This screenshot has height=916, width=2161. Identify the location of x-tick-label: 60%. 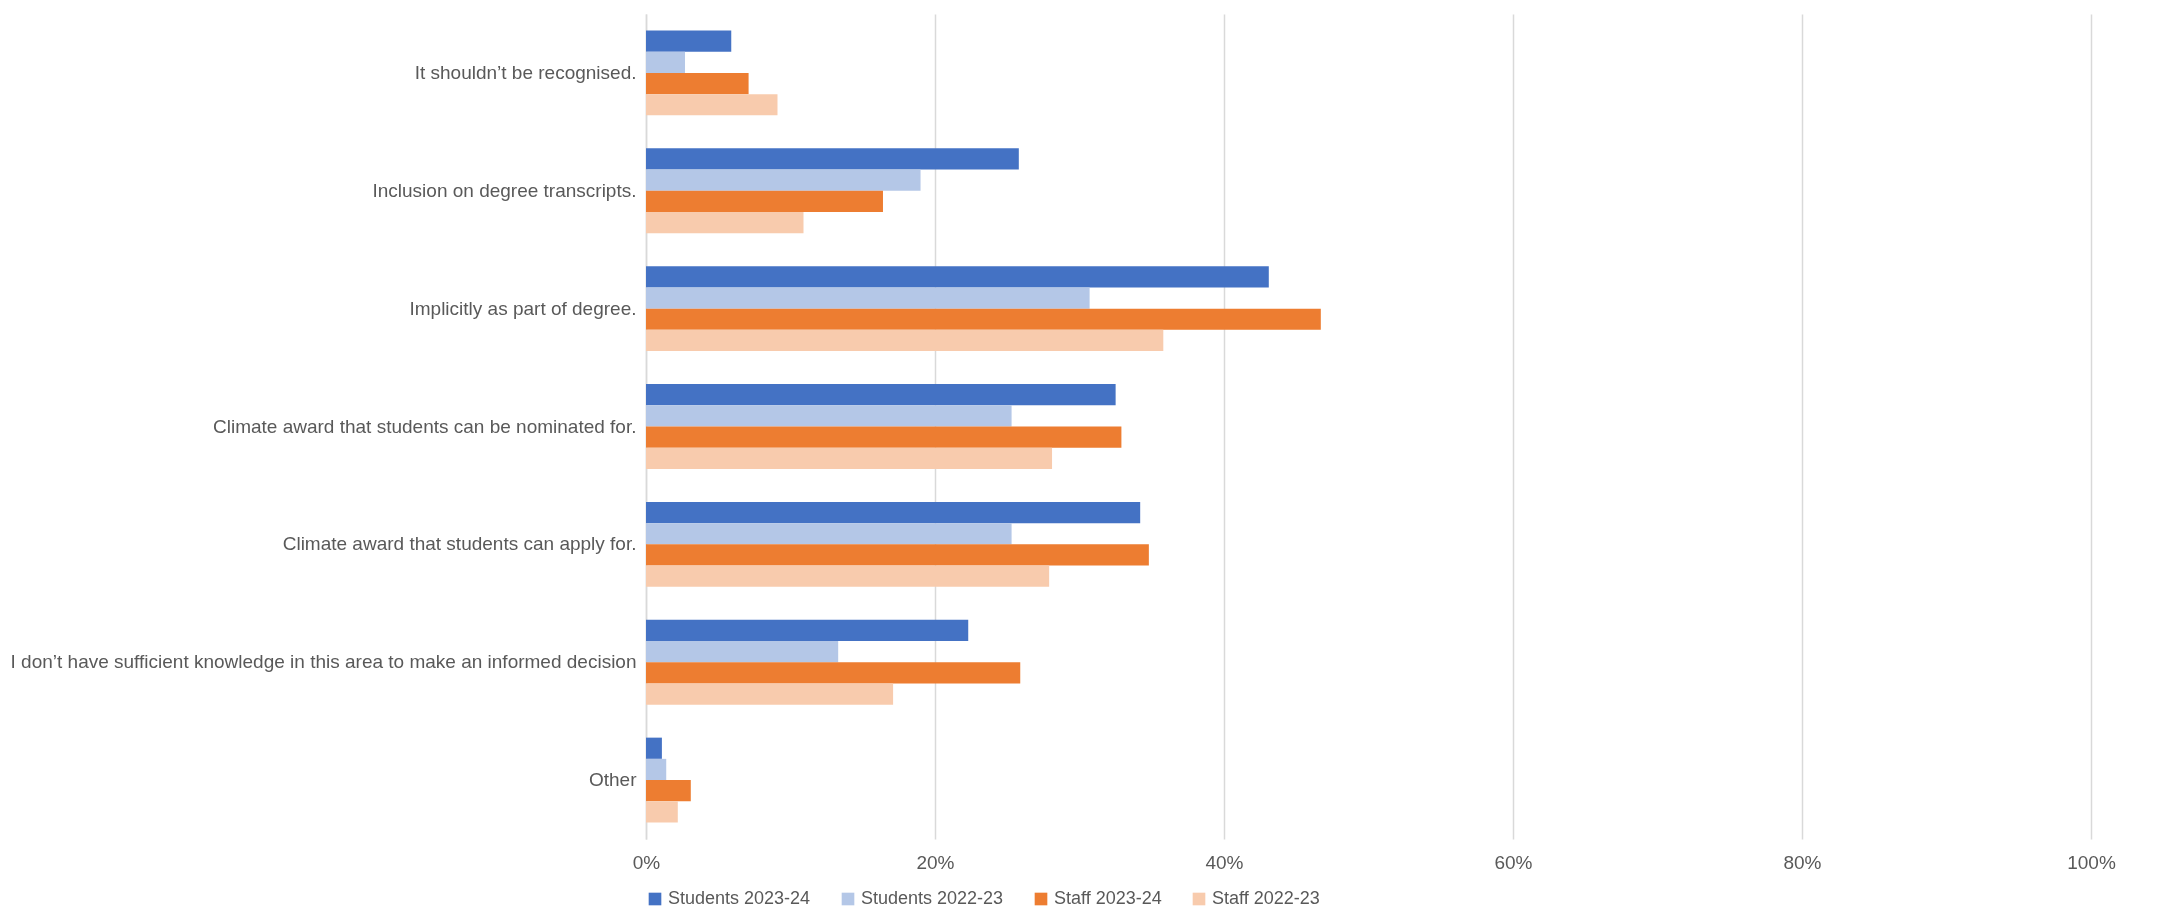
(1513, 862).